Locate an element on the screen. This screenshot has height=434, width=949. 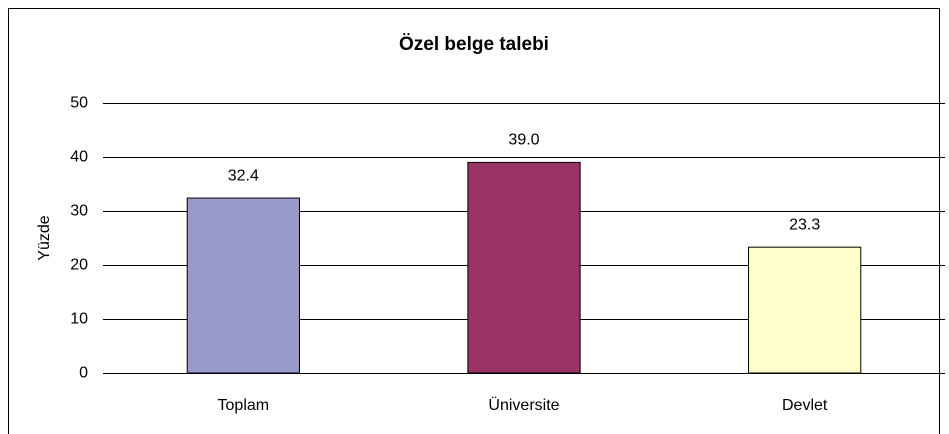
x-tick-label: Üniversite is located at coordinates (523, 405).